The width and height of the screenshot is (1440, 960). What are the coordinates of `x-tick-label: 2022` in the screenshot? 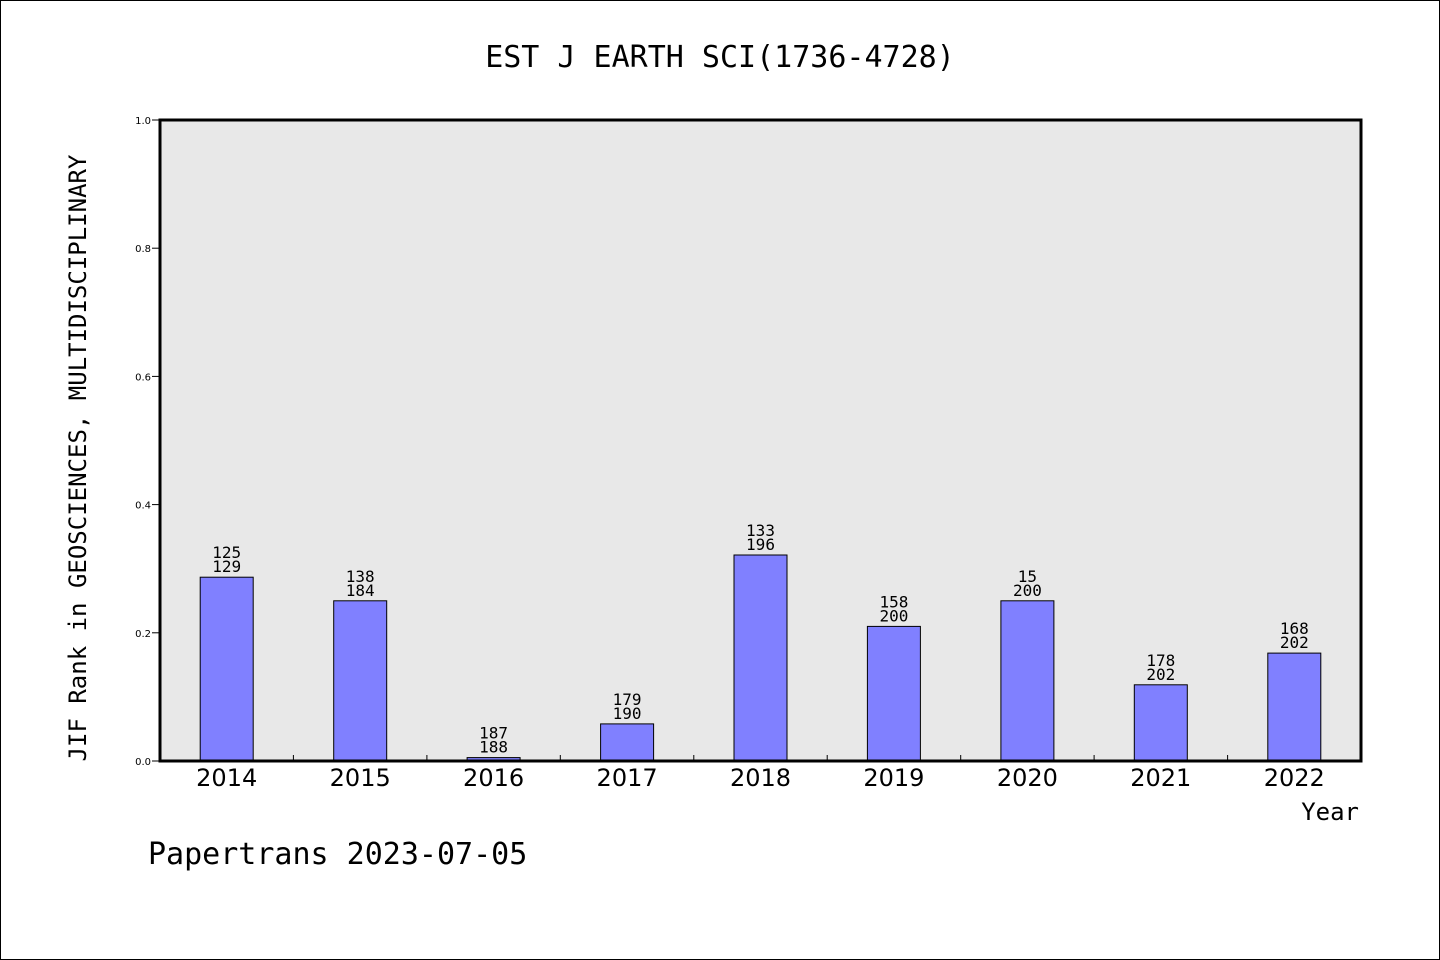 It's located at (1294, 778).